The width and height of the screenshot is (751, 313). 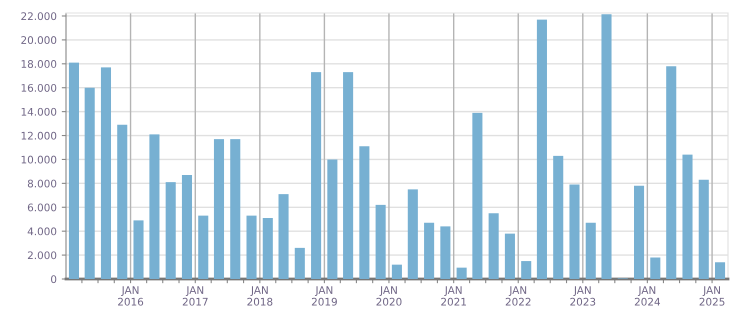 I want to click on y-tick-label: 2.000, so click(x=42, y=255).